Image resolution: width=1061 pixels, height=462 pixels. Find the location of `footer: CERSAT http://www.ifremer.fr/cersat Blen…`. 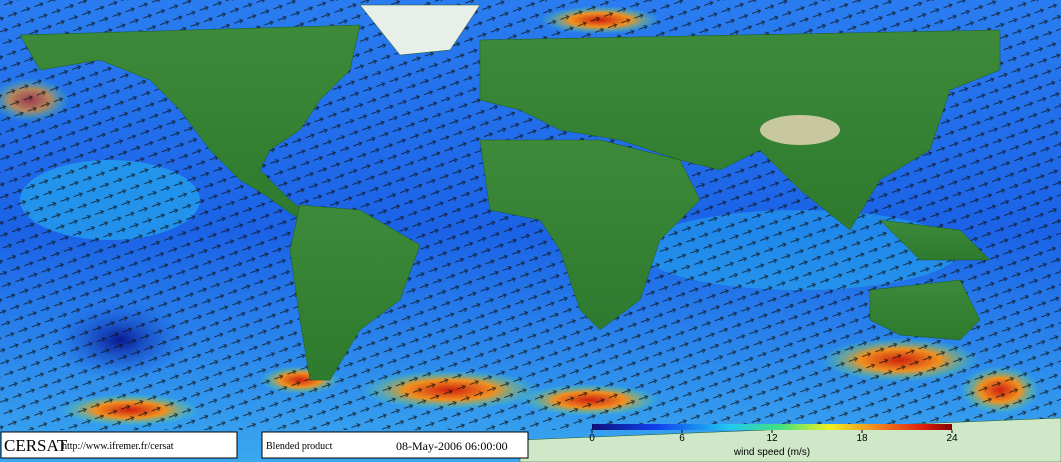

footer: CERSAT http://www.ifremer.fr/cersat Blen… is located at coordinates (264, 445).